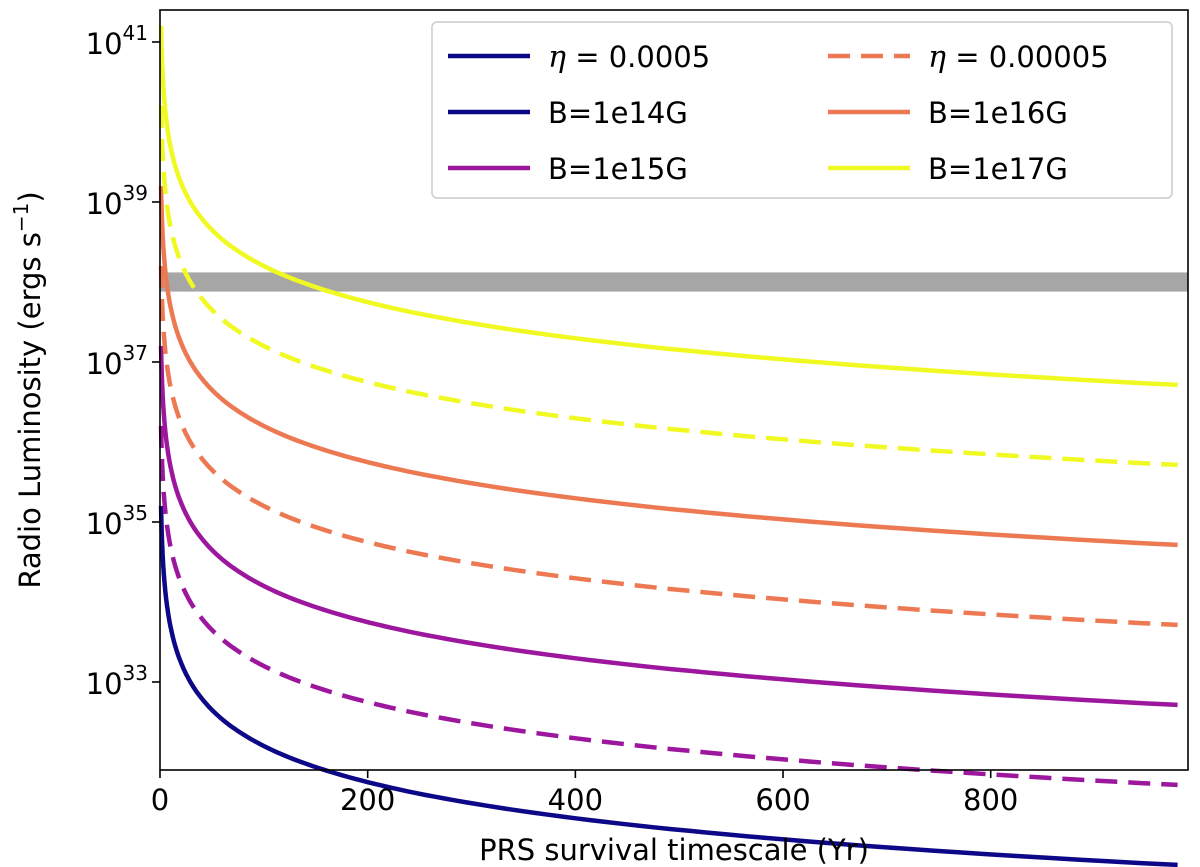 Image resolution: width=1200 pixels, height=867 pixels. Describe the element at coordinates (117, 41) in the screenshot. I see `y-tick-label: 1041` at that location.